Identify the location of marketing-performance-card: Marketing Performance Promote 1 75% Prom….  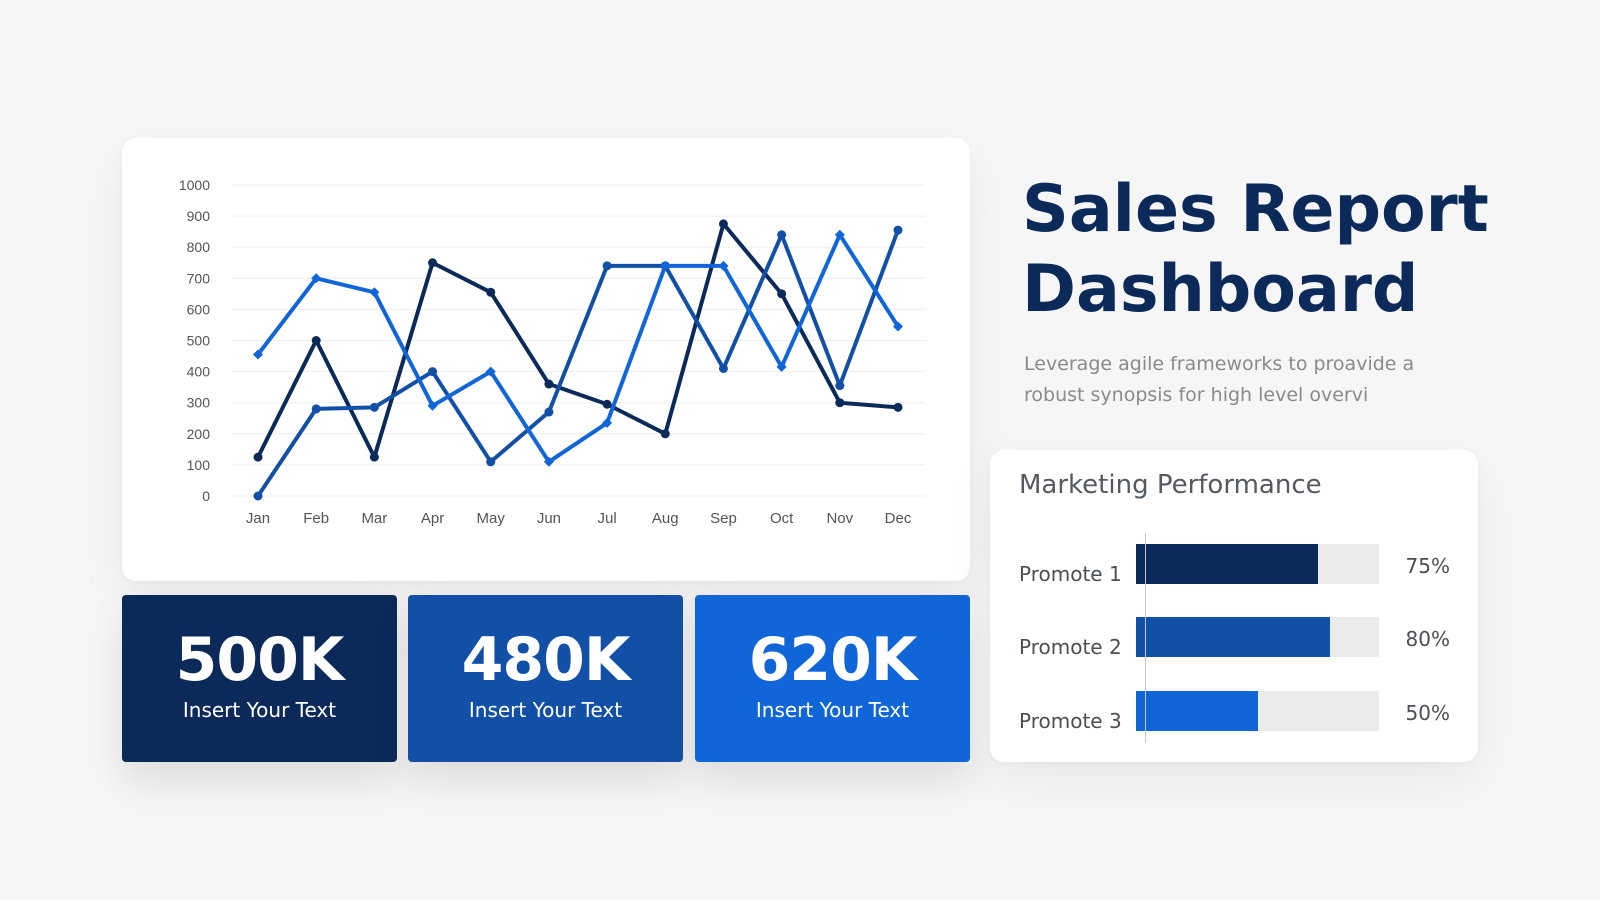
(1234, 606).